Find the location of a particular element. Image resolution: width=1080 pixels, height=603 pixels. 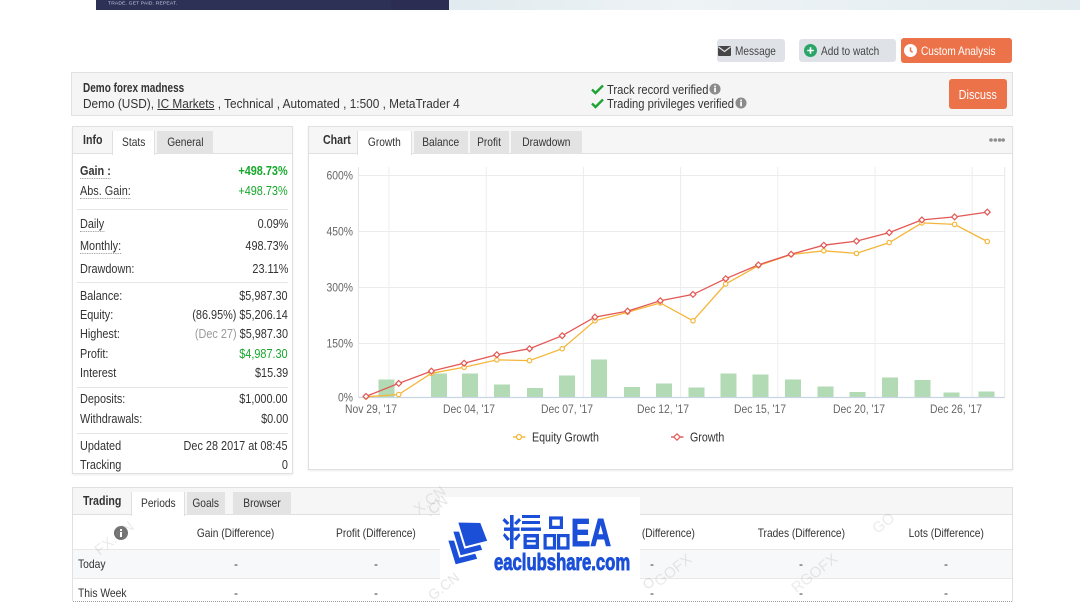

svg-text: 150% is located at coordinates (340, 344).